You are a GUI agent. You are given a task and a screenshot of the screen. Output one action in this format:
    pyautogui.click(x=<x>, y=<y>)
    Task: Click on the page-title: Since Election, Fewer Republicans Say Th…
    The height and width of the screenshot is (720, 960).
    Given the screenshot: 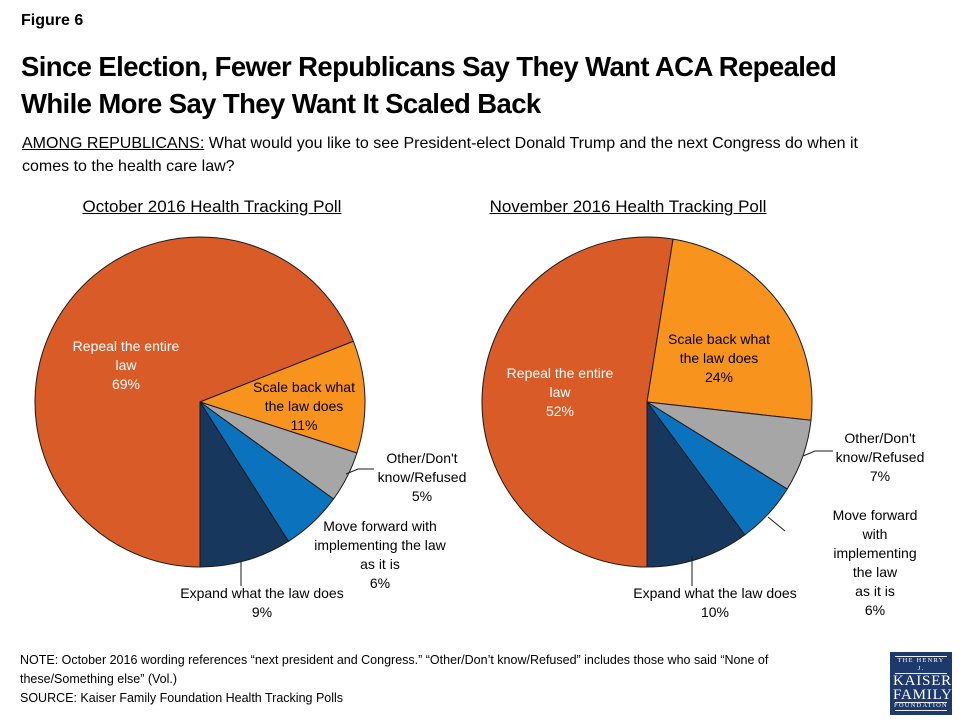 What is the action you would take?
    pyautogui.click(x=429, y=85)
    